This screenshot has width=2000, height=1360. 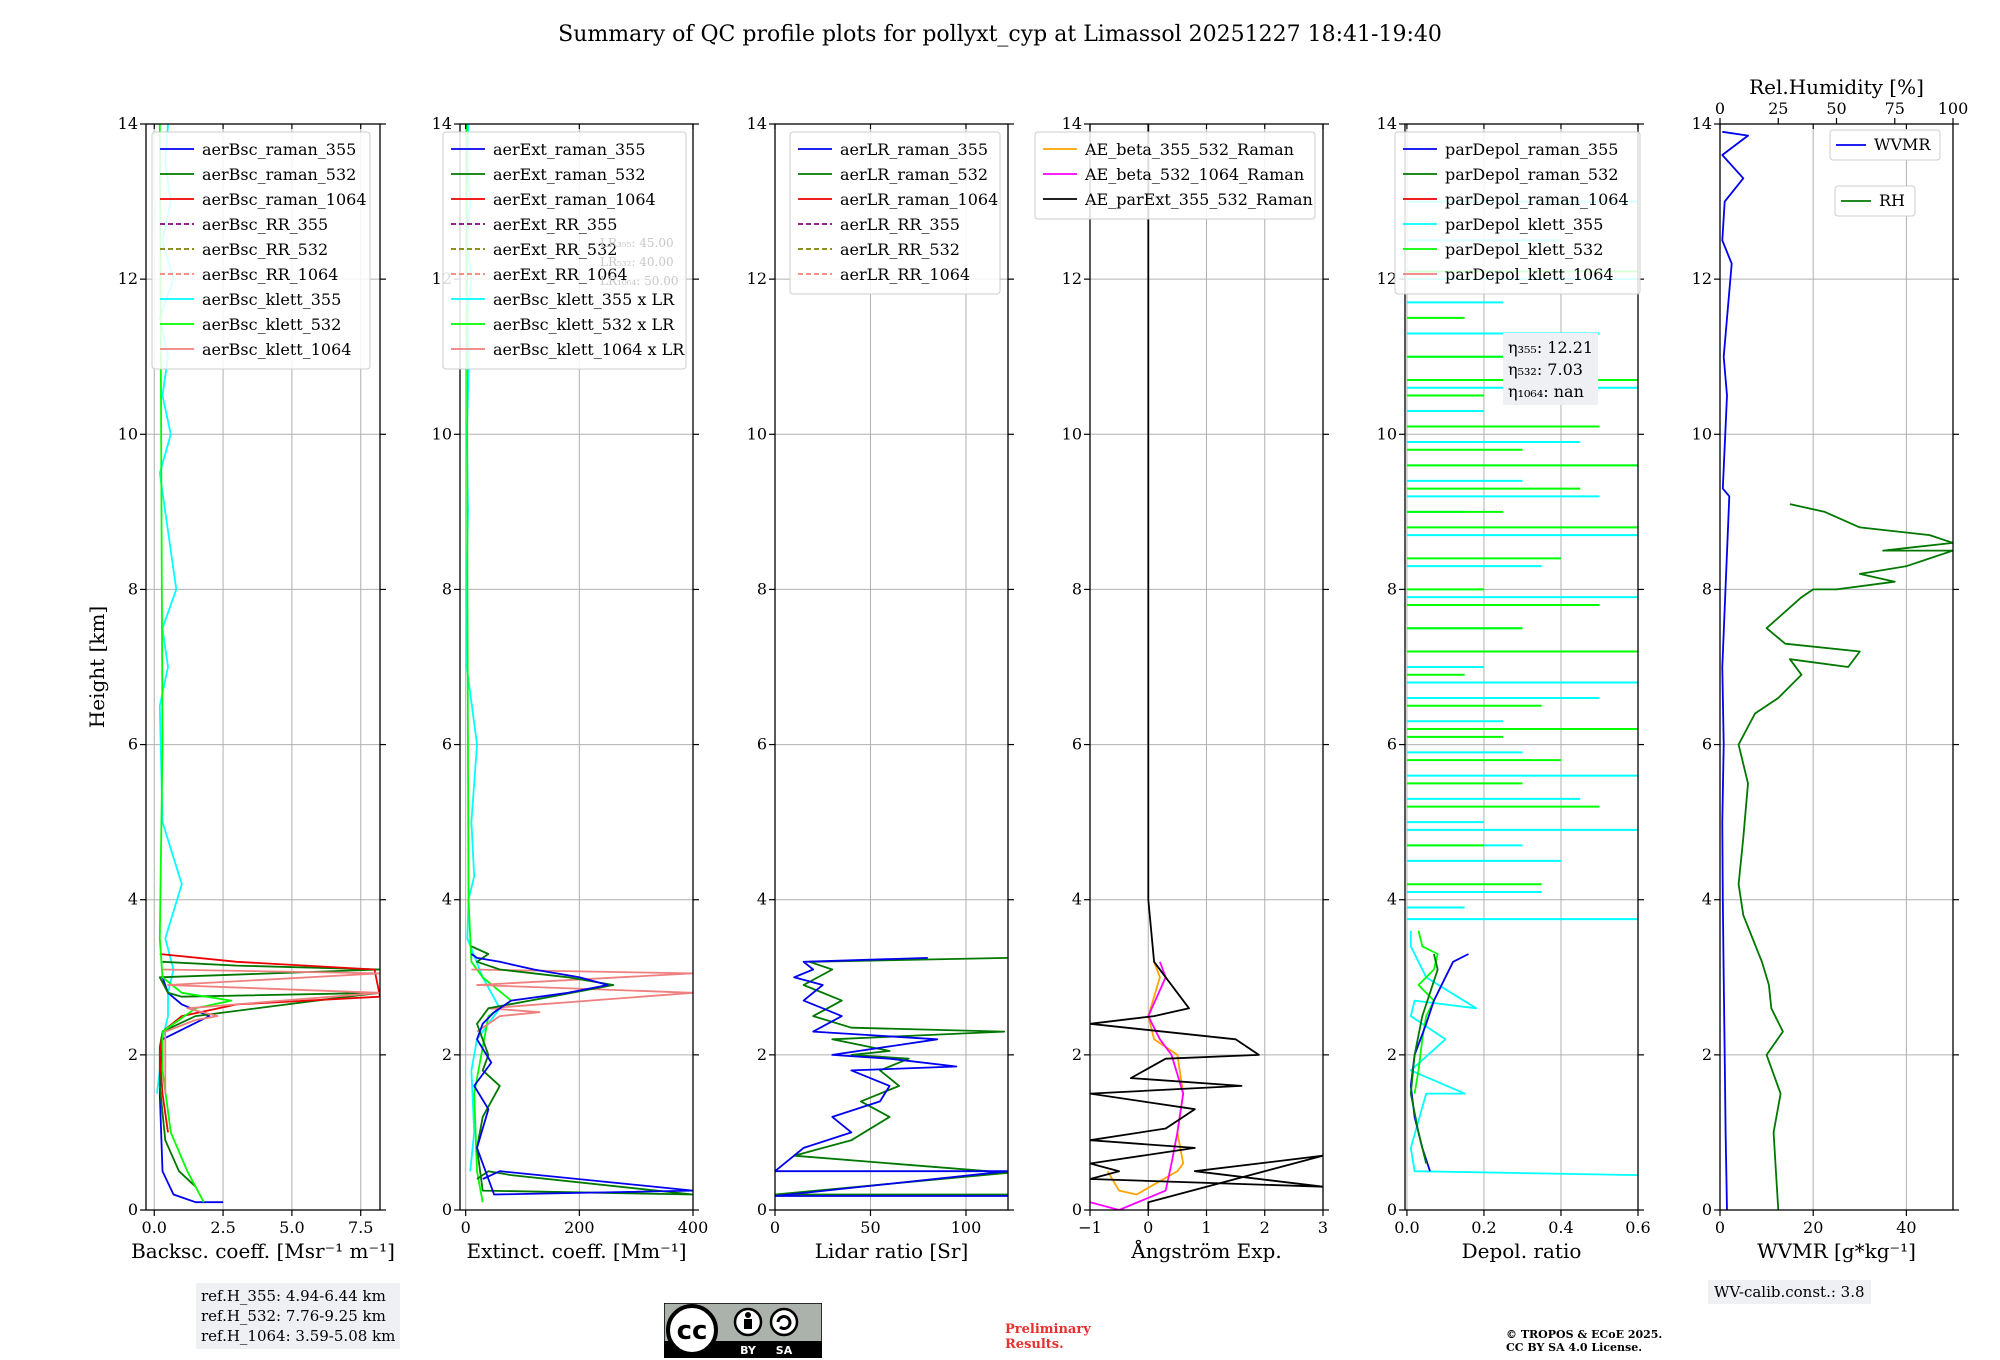 What do you see at coordinates (1090, 1227) in the screenshot?
I see `x-tick-label: −1` at bounding box center [1090, 1227].